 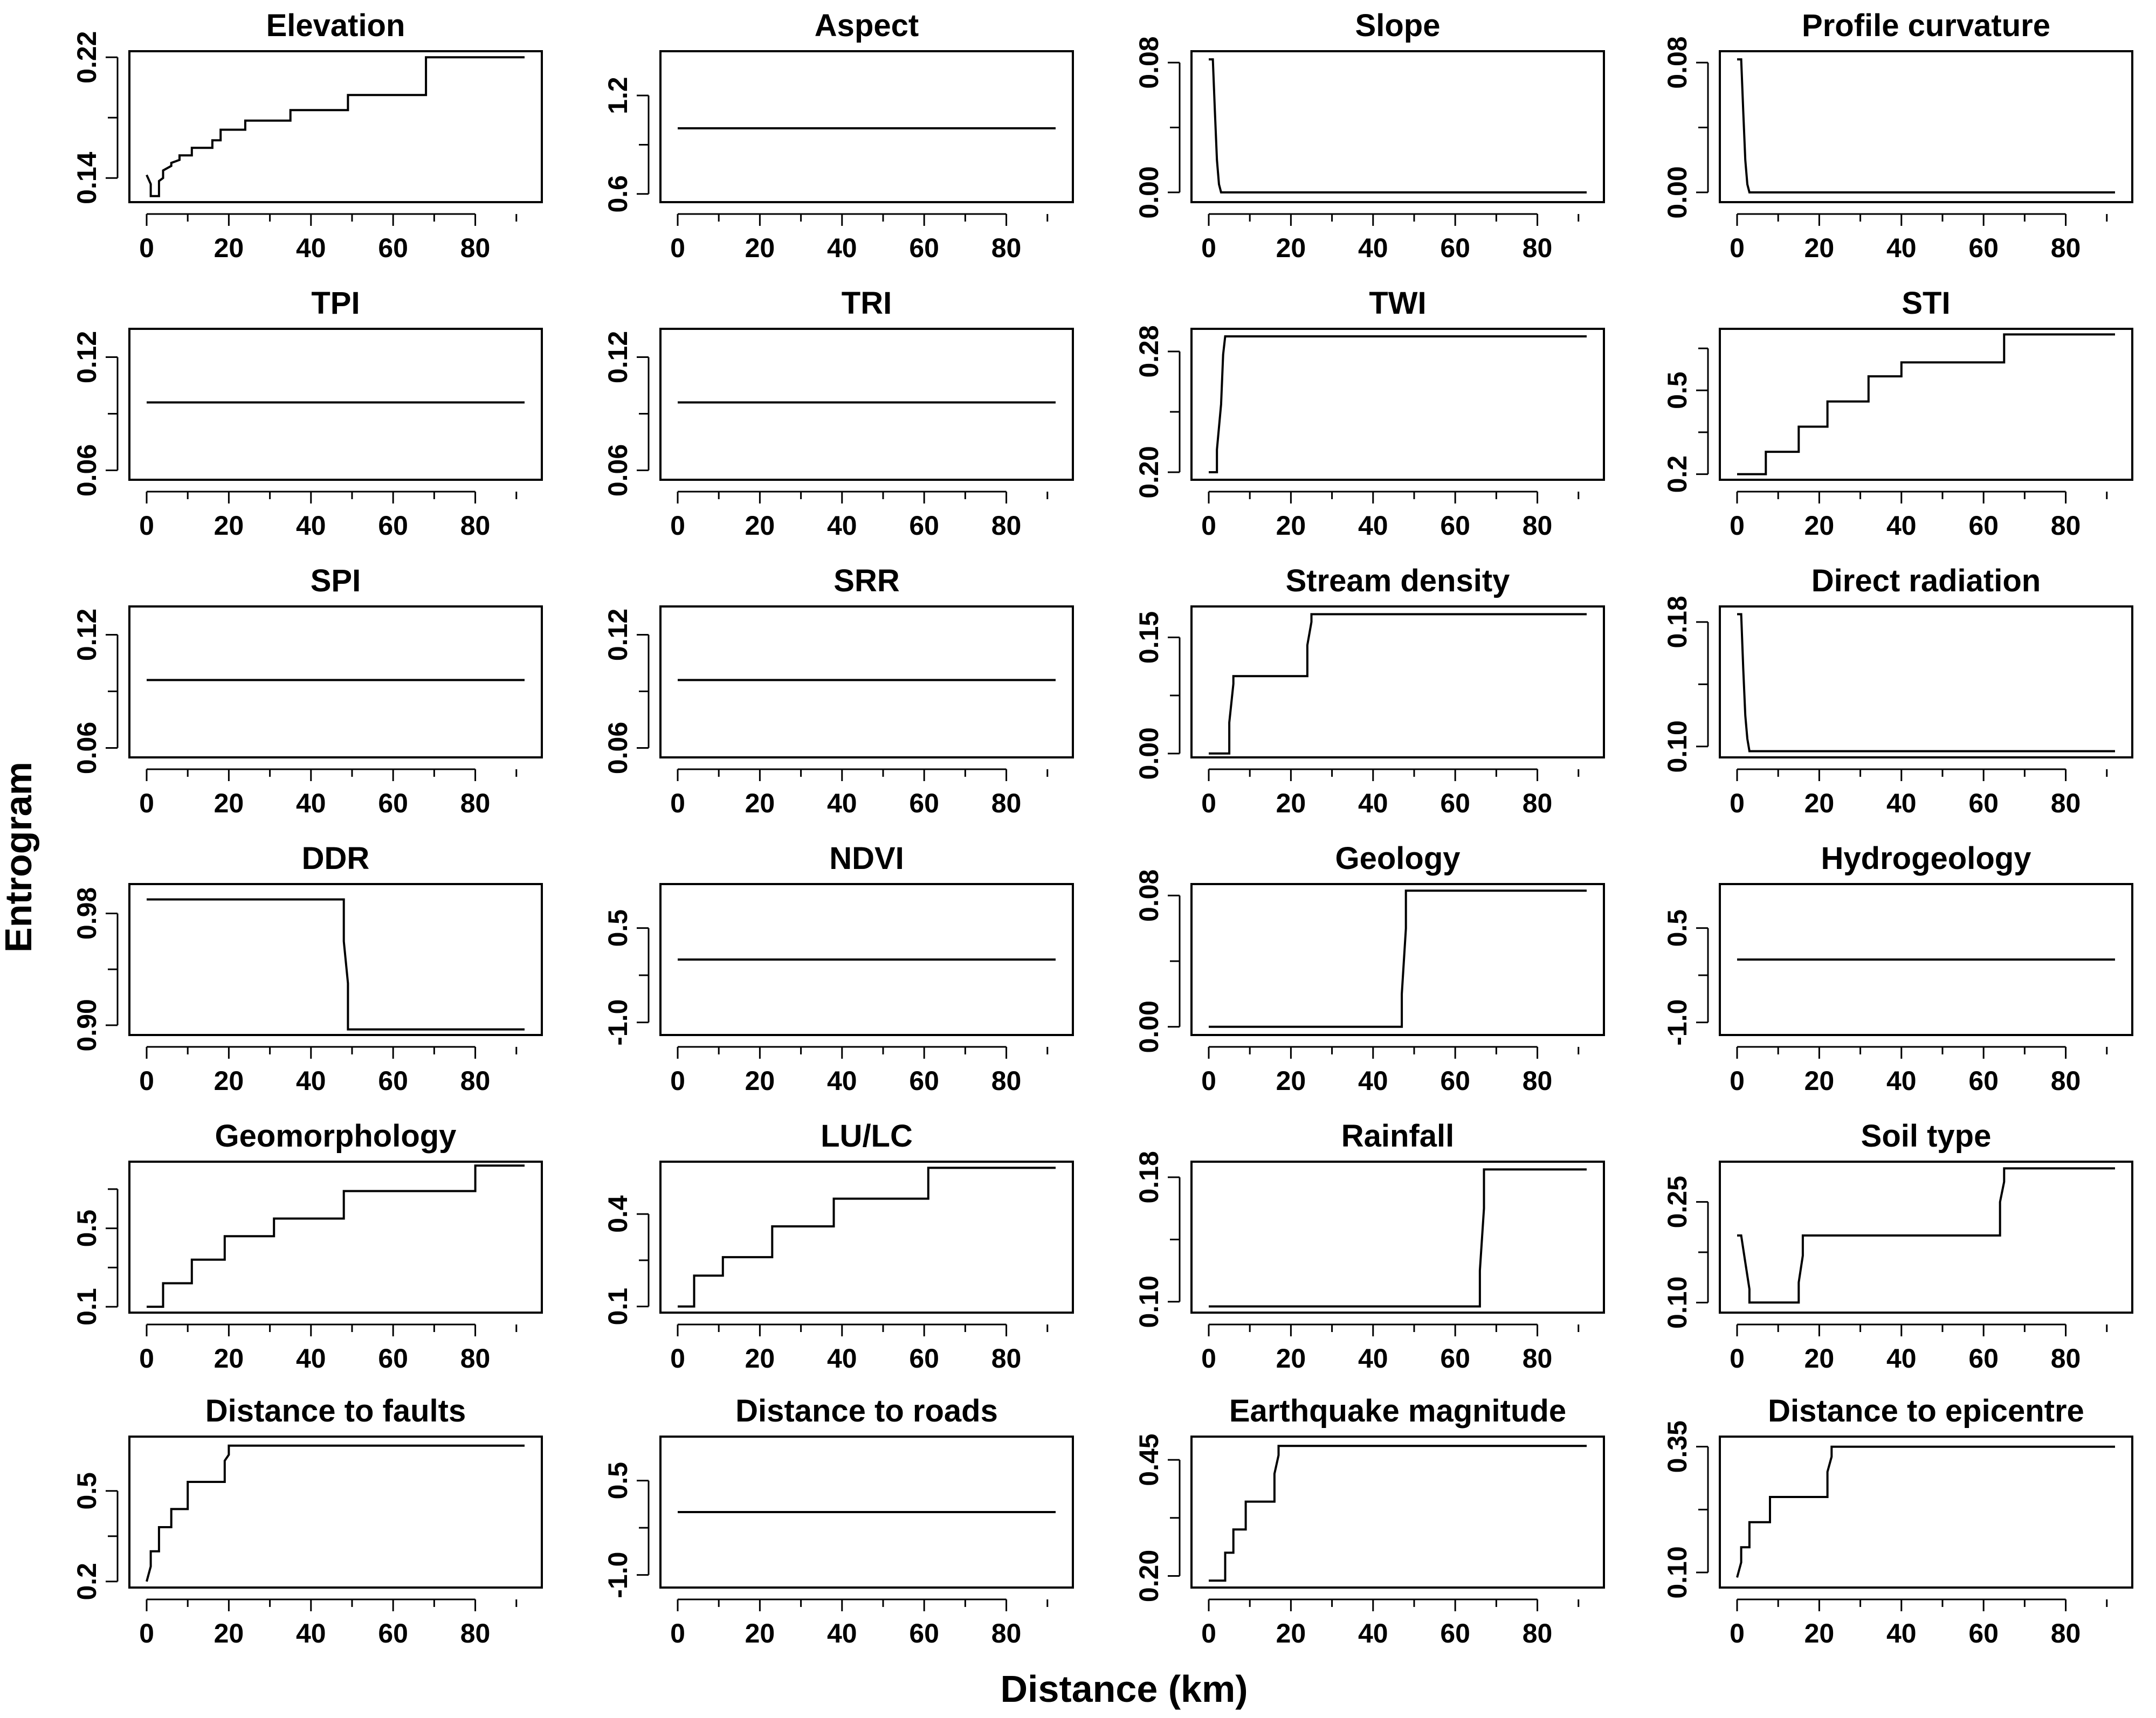 What do you see at coordinates (336, 1136) in the screenshot?
I see `panel-title: Geomorphology` at bounding box center [336, 1136].